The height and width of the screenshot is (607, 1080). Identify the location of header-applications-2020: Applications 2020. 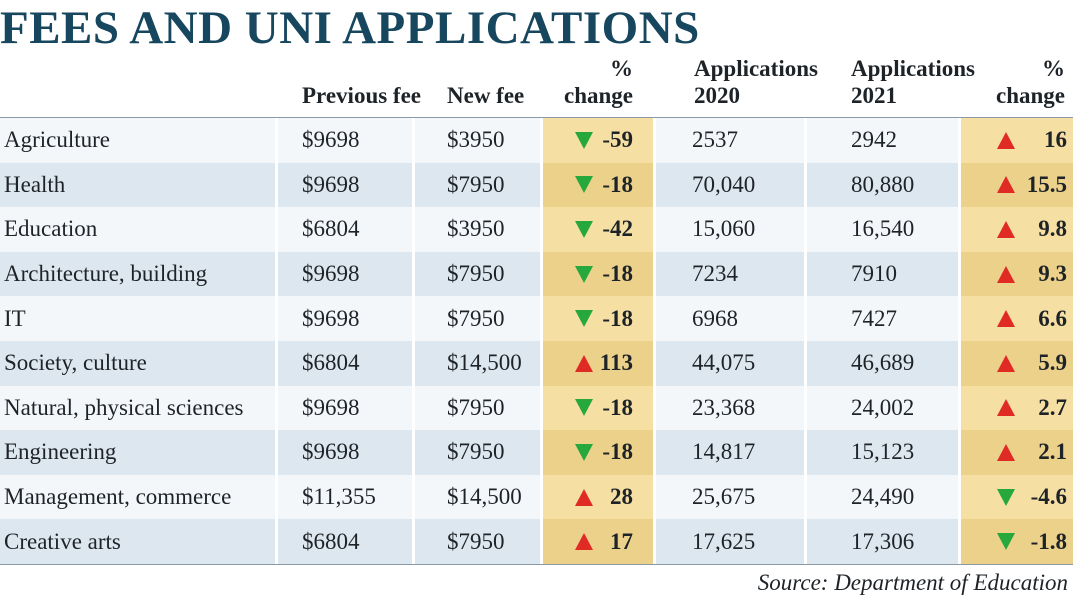
(756, 82).